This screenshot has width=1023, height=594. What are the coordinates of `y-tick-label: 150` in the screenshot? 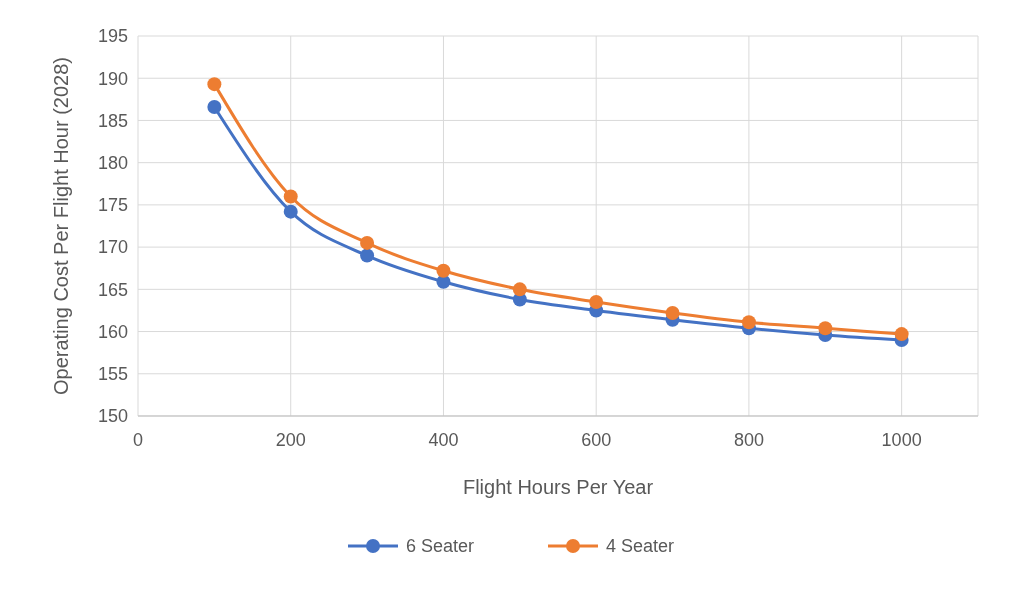 It's located at (112, 416).